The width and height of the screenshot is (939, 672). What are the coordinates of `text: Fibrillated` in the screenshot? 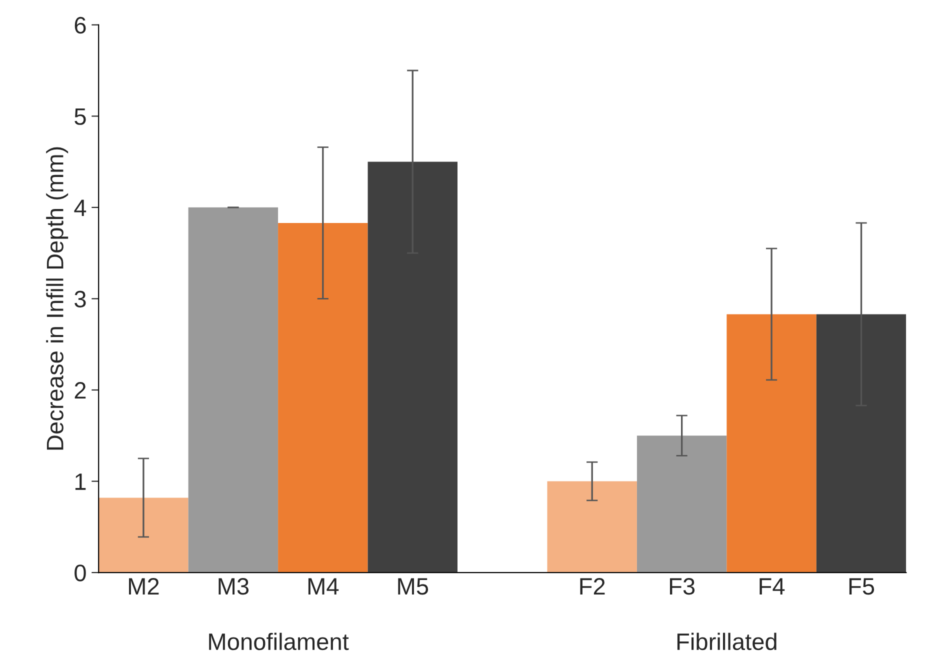 It's located at (726, 641).